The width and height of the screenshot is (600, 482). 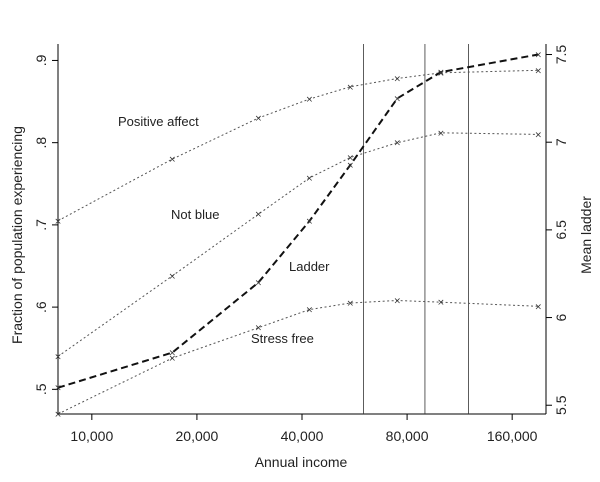 What do you see at coordinates (195, 214) in the screenshot?
I see `series-label-not-blue: Not blue` at bounding box center [195, 214].